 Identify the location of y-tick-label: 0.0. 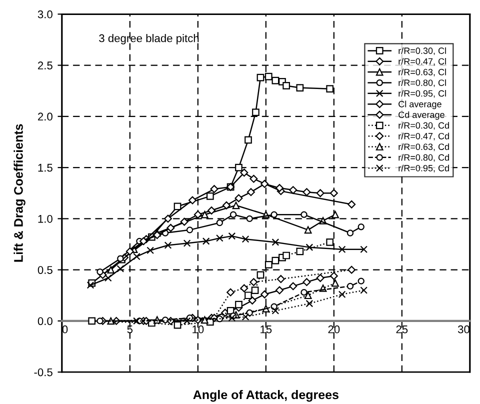
(45, 321).